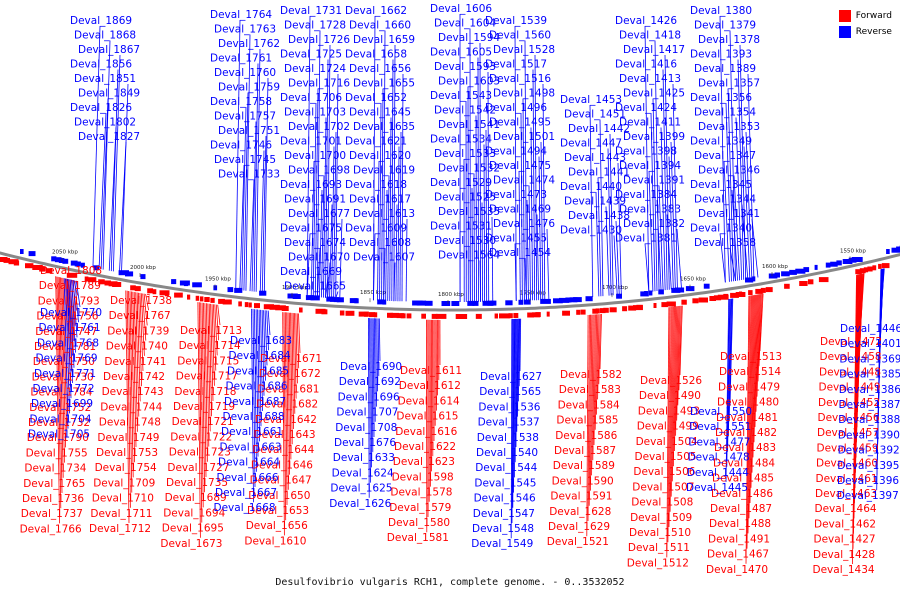  What do you see at coordinates (126, 468) in the screenshot?
I see `gene-label-bottom: Deval_1754` at bounding box center [126, 468].